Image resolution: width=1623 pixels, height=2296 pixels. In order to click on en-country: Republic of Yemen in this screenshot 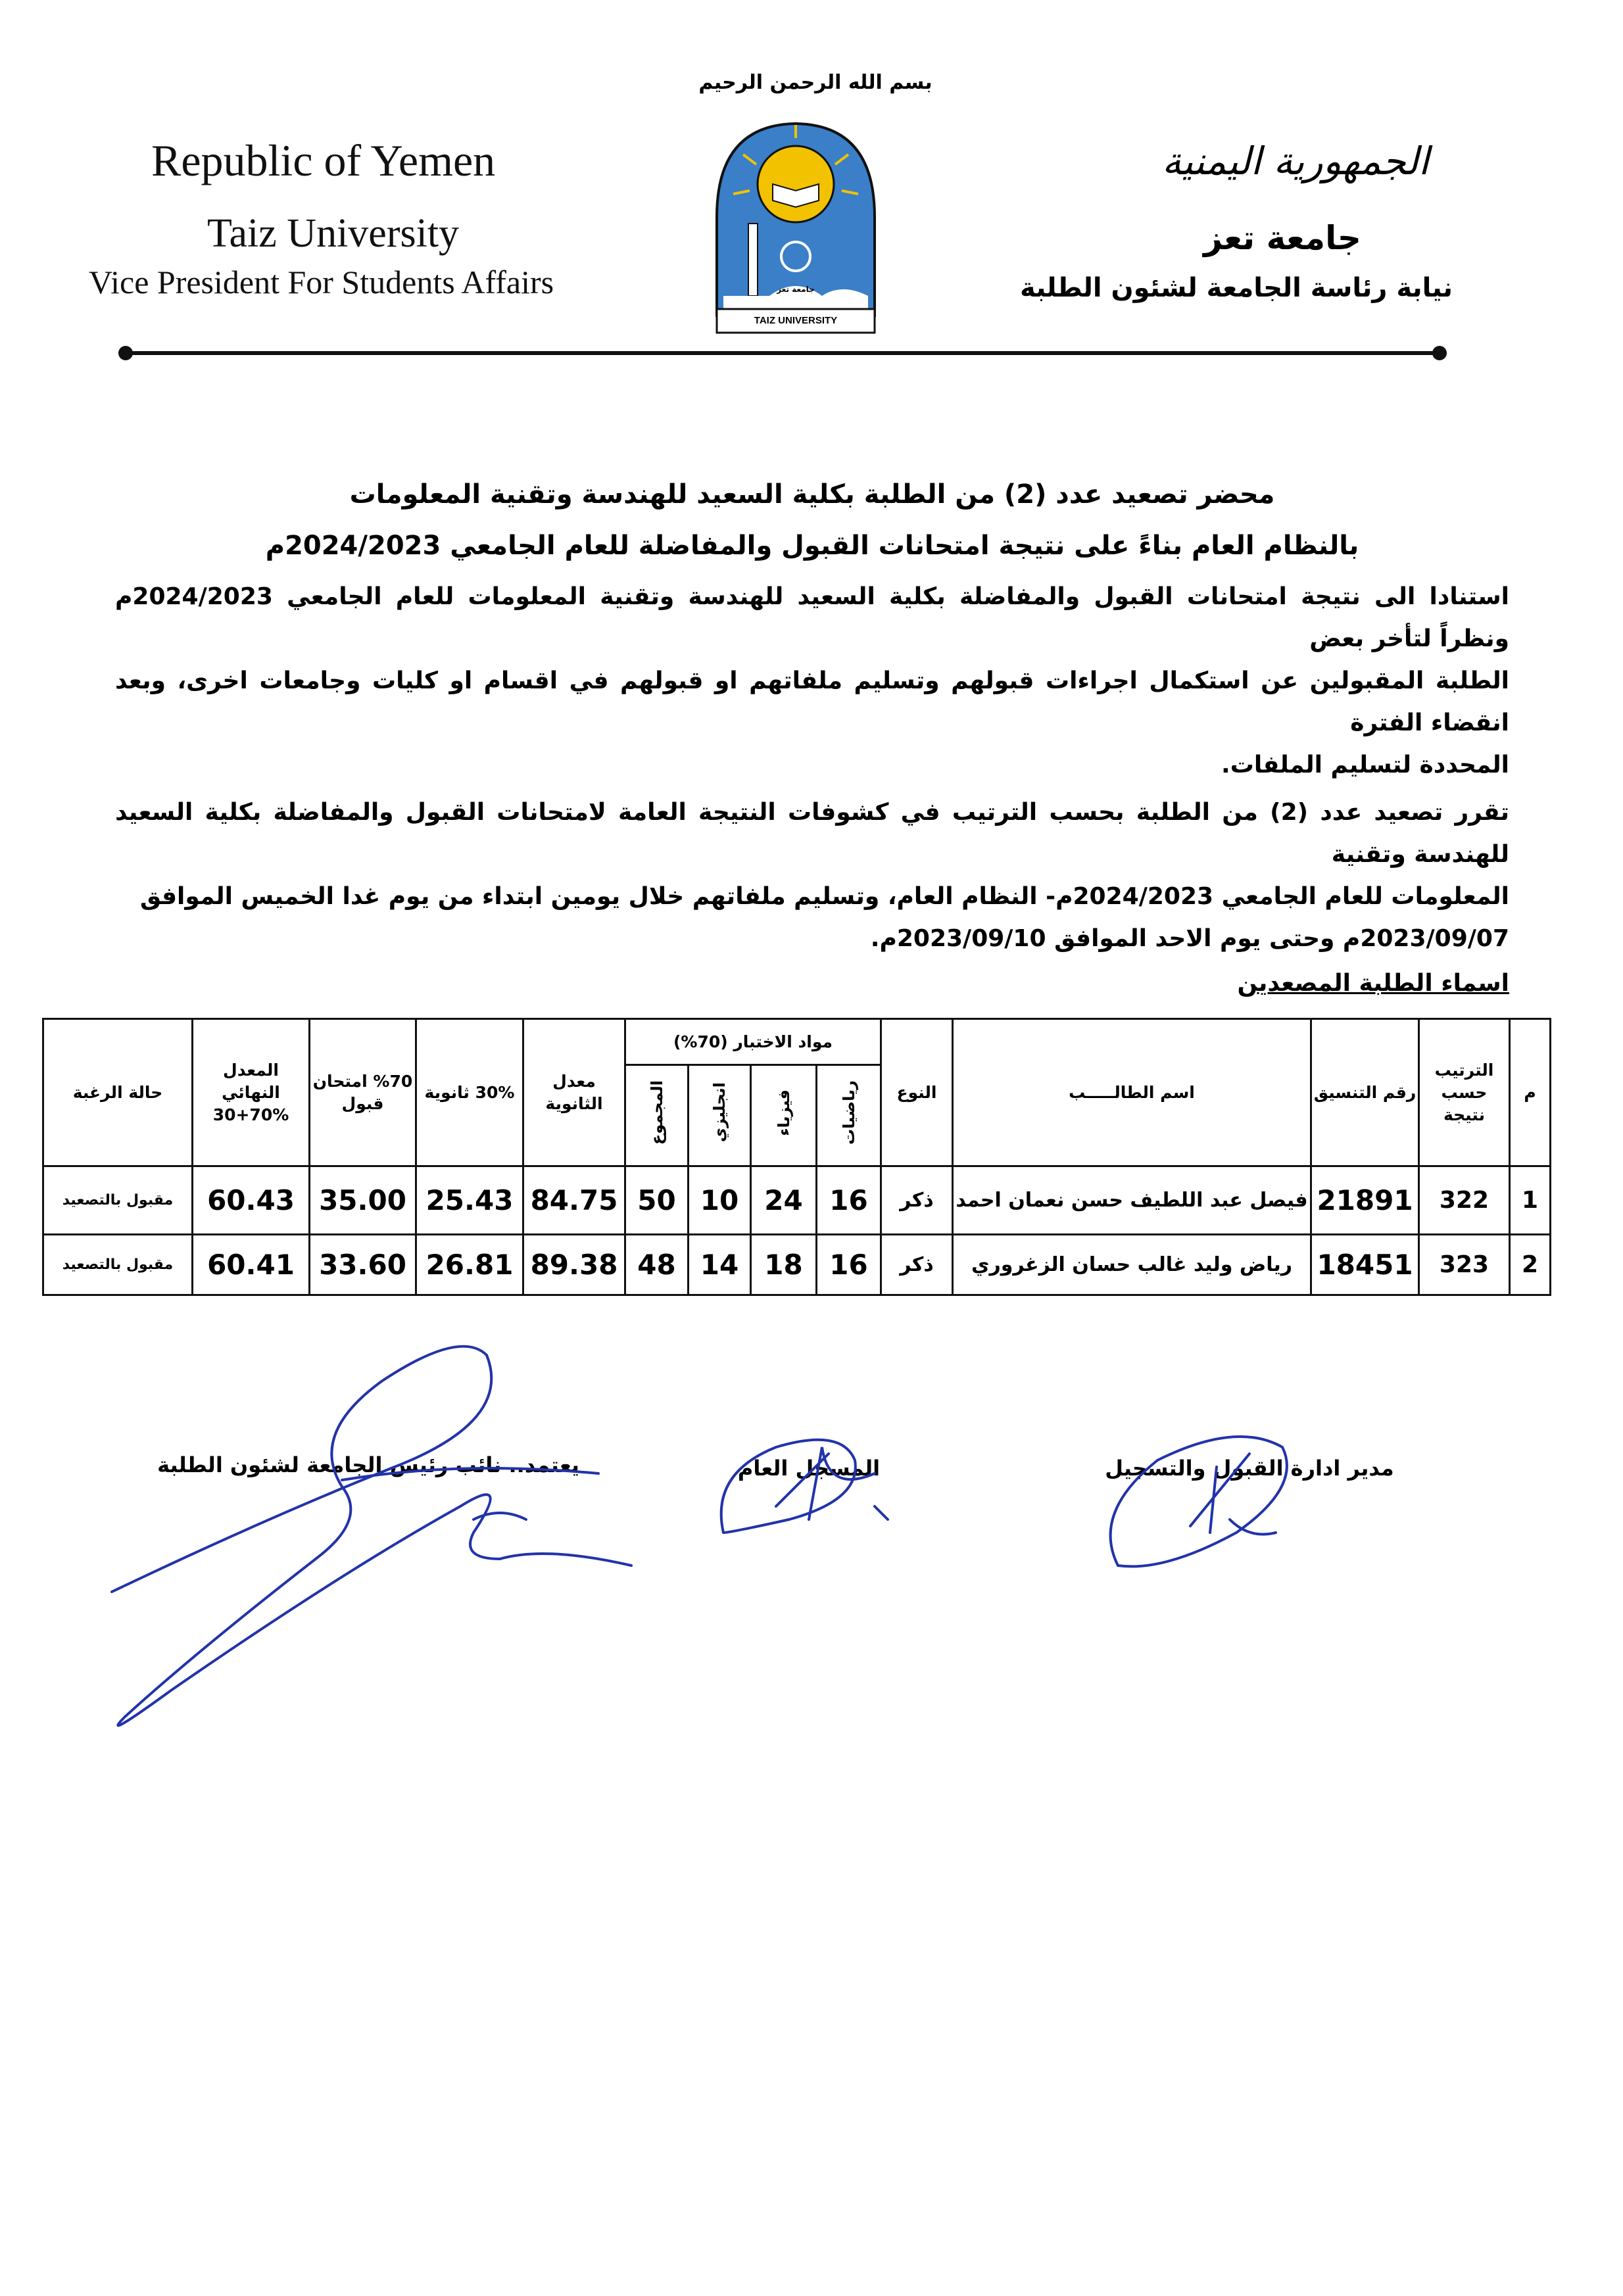, I will do `click(323, 160)`.